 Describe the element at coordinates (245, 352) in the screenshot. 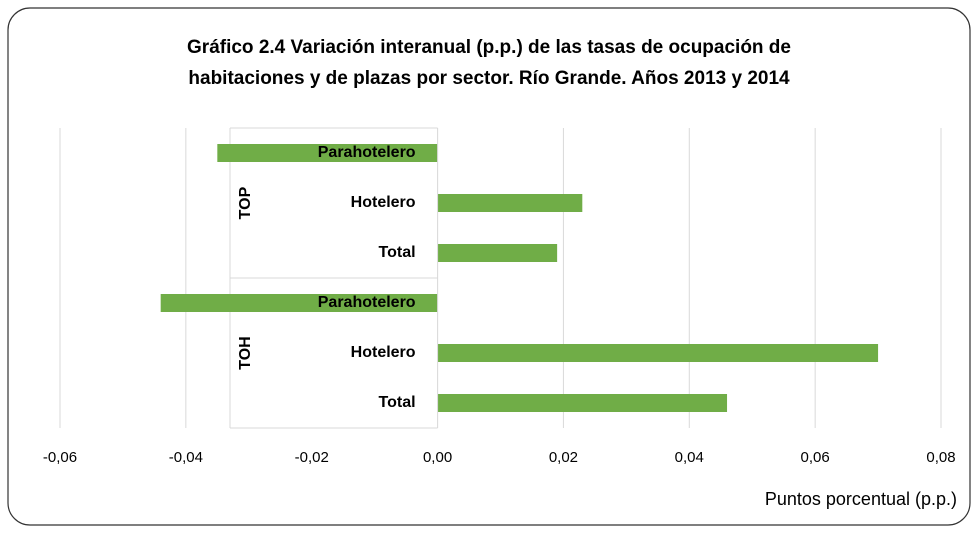

I see `group-label: TOH` at that location.